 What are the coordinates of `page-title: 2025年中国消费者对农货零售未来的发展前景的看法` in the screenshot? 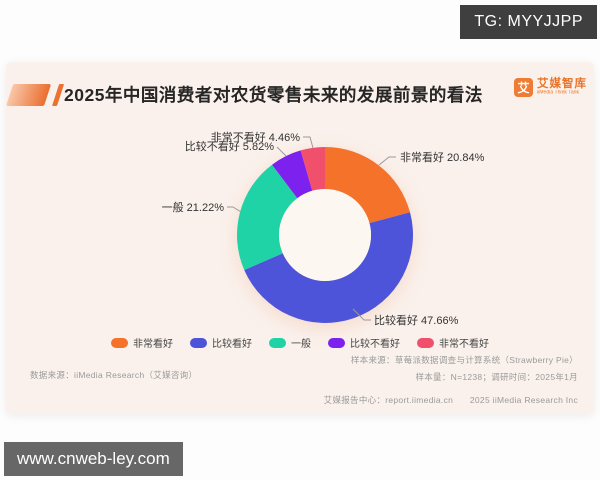 It's located at (273, 95).